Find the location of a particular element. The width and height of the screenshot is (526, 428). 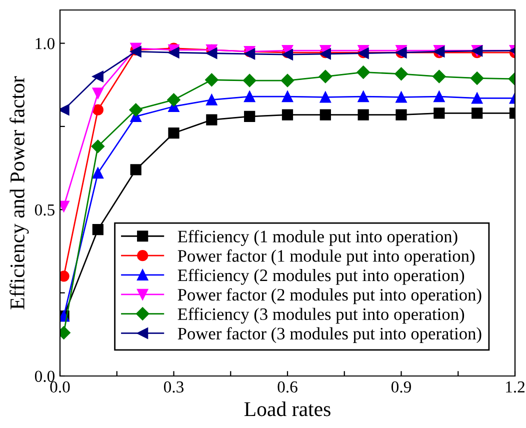

x-tick-label: 0.9 is located at coordinates (401, 387).